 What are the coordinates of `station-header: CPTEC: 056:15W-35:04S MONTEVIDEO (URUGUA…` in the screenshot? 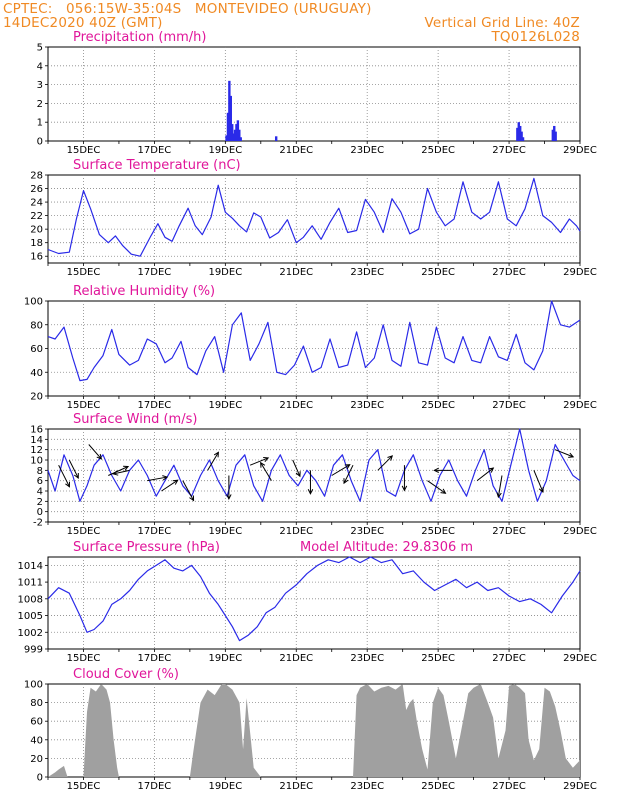 It's located at (187, 9).